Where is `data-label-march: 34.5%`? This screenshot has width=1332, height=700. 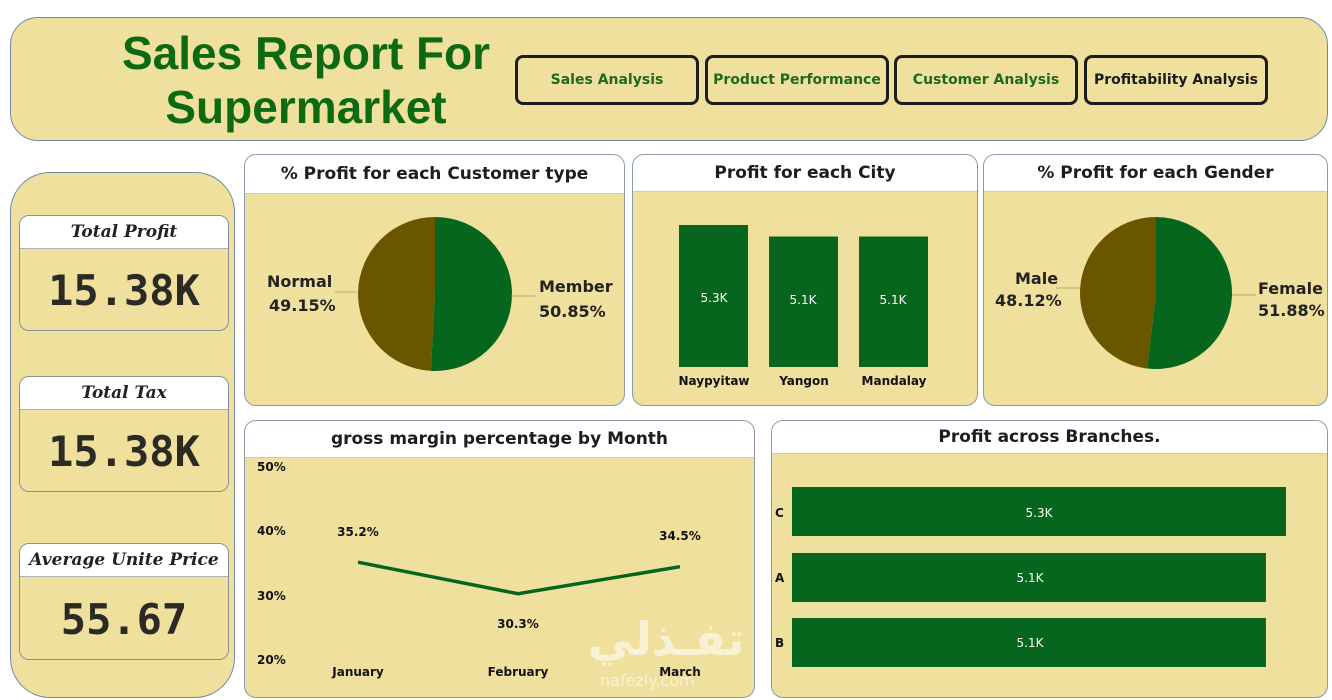 data-label-march: 34.5% is located at coordinates (680, 536).